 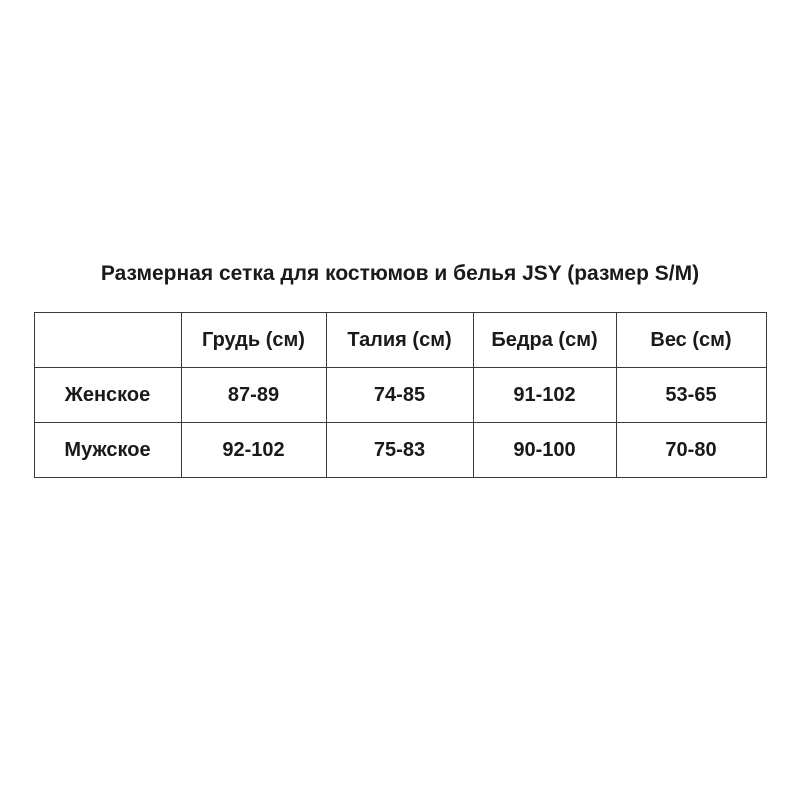 What do you see at coordinates (107, 340) in the screenshot?
I see `column-header-empty` at bounding box center [107, 340].